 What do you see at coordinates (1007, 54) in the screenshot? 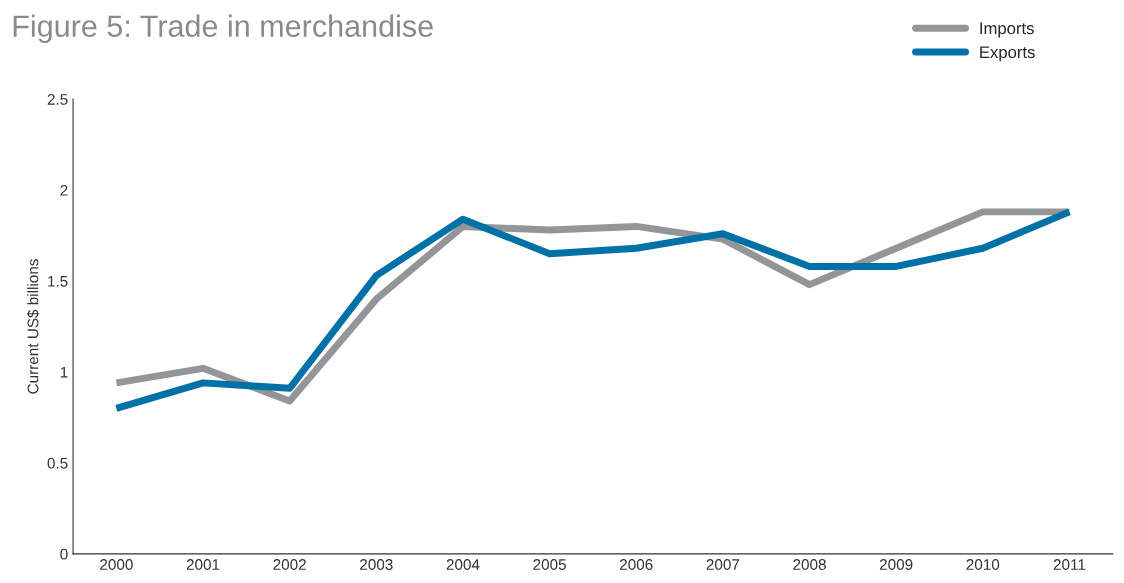
I see `legend-label: Exports` at bounding box center [1007, 54].